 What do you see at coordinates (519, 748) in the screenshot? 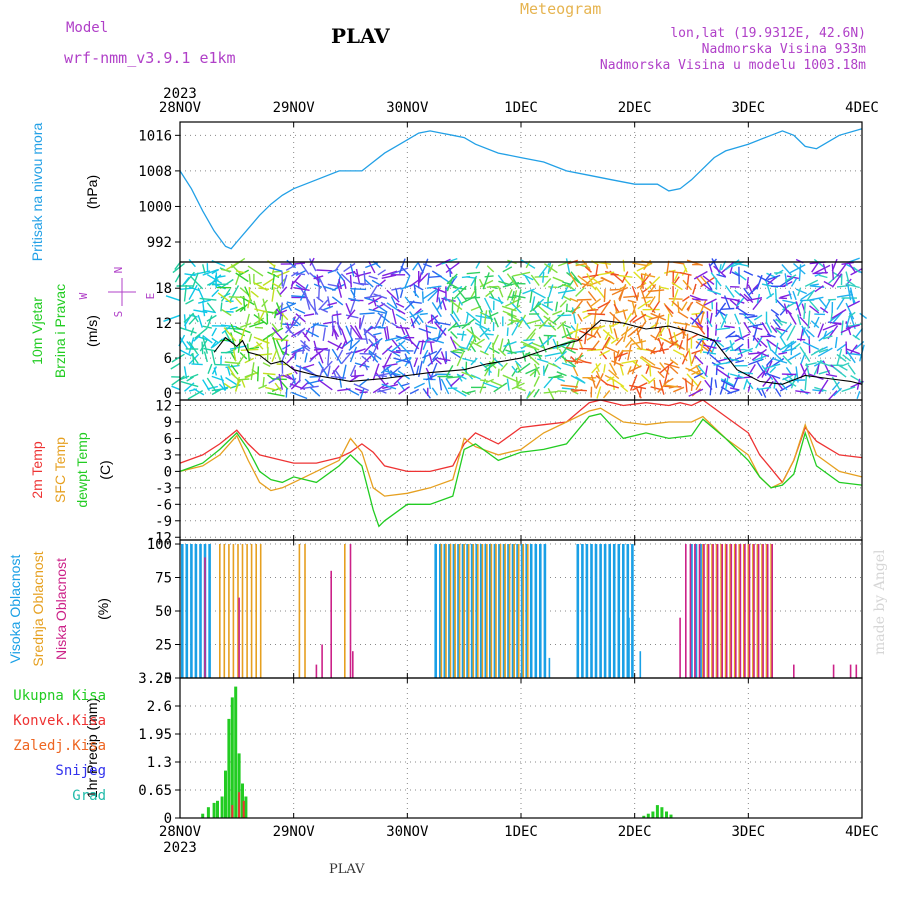
I see `panel-precip` at bounding box center [519, 748].